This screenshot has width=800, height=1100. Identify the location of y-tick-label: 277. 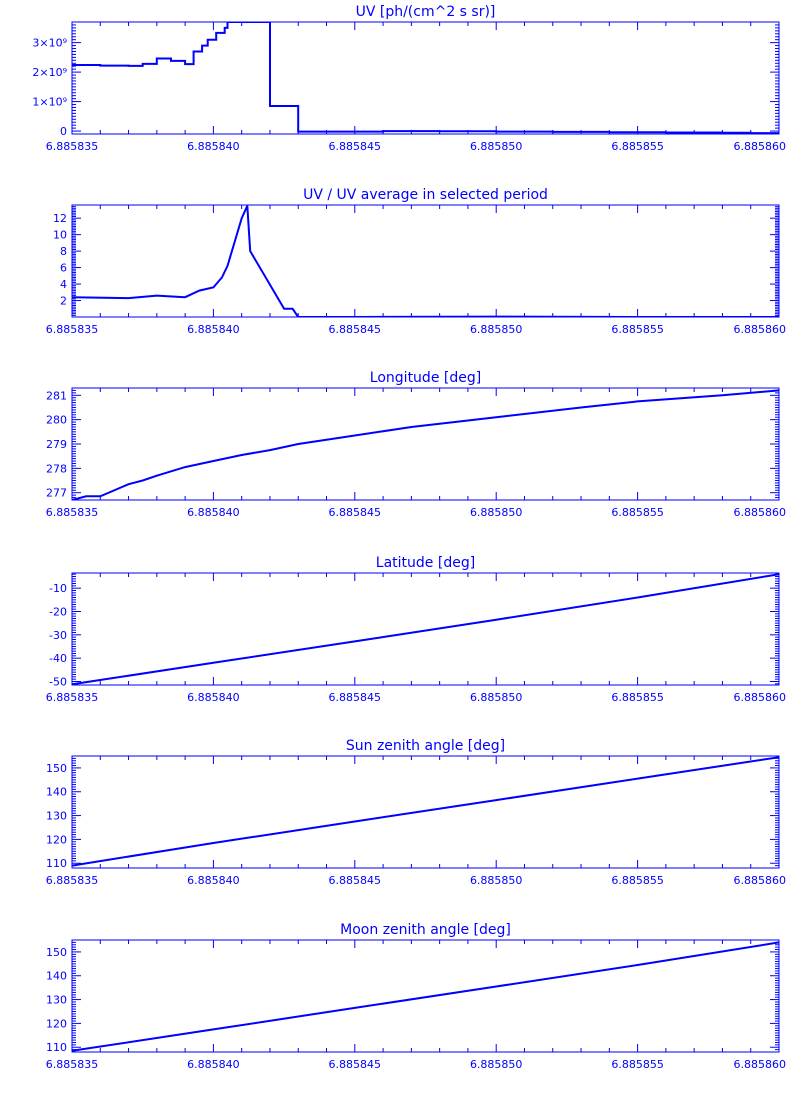
(56, 493).